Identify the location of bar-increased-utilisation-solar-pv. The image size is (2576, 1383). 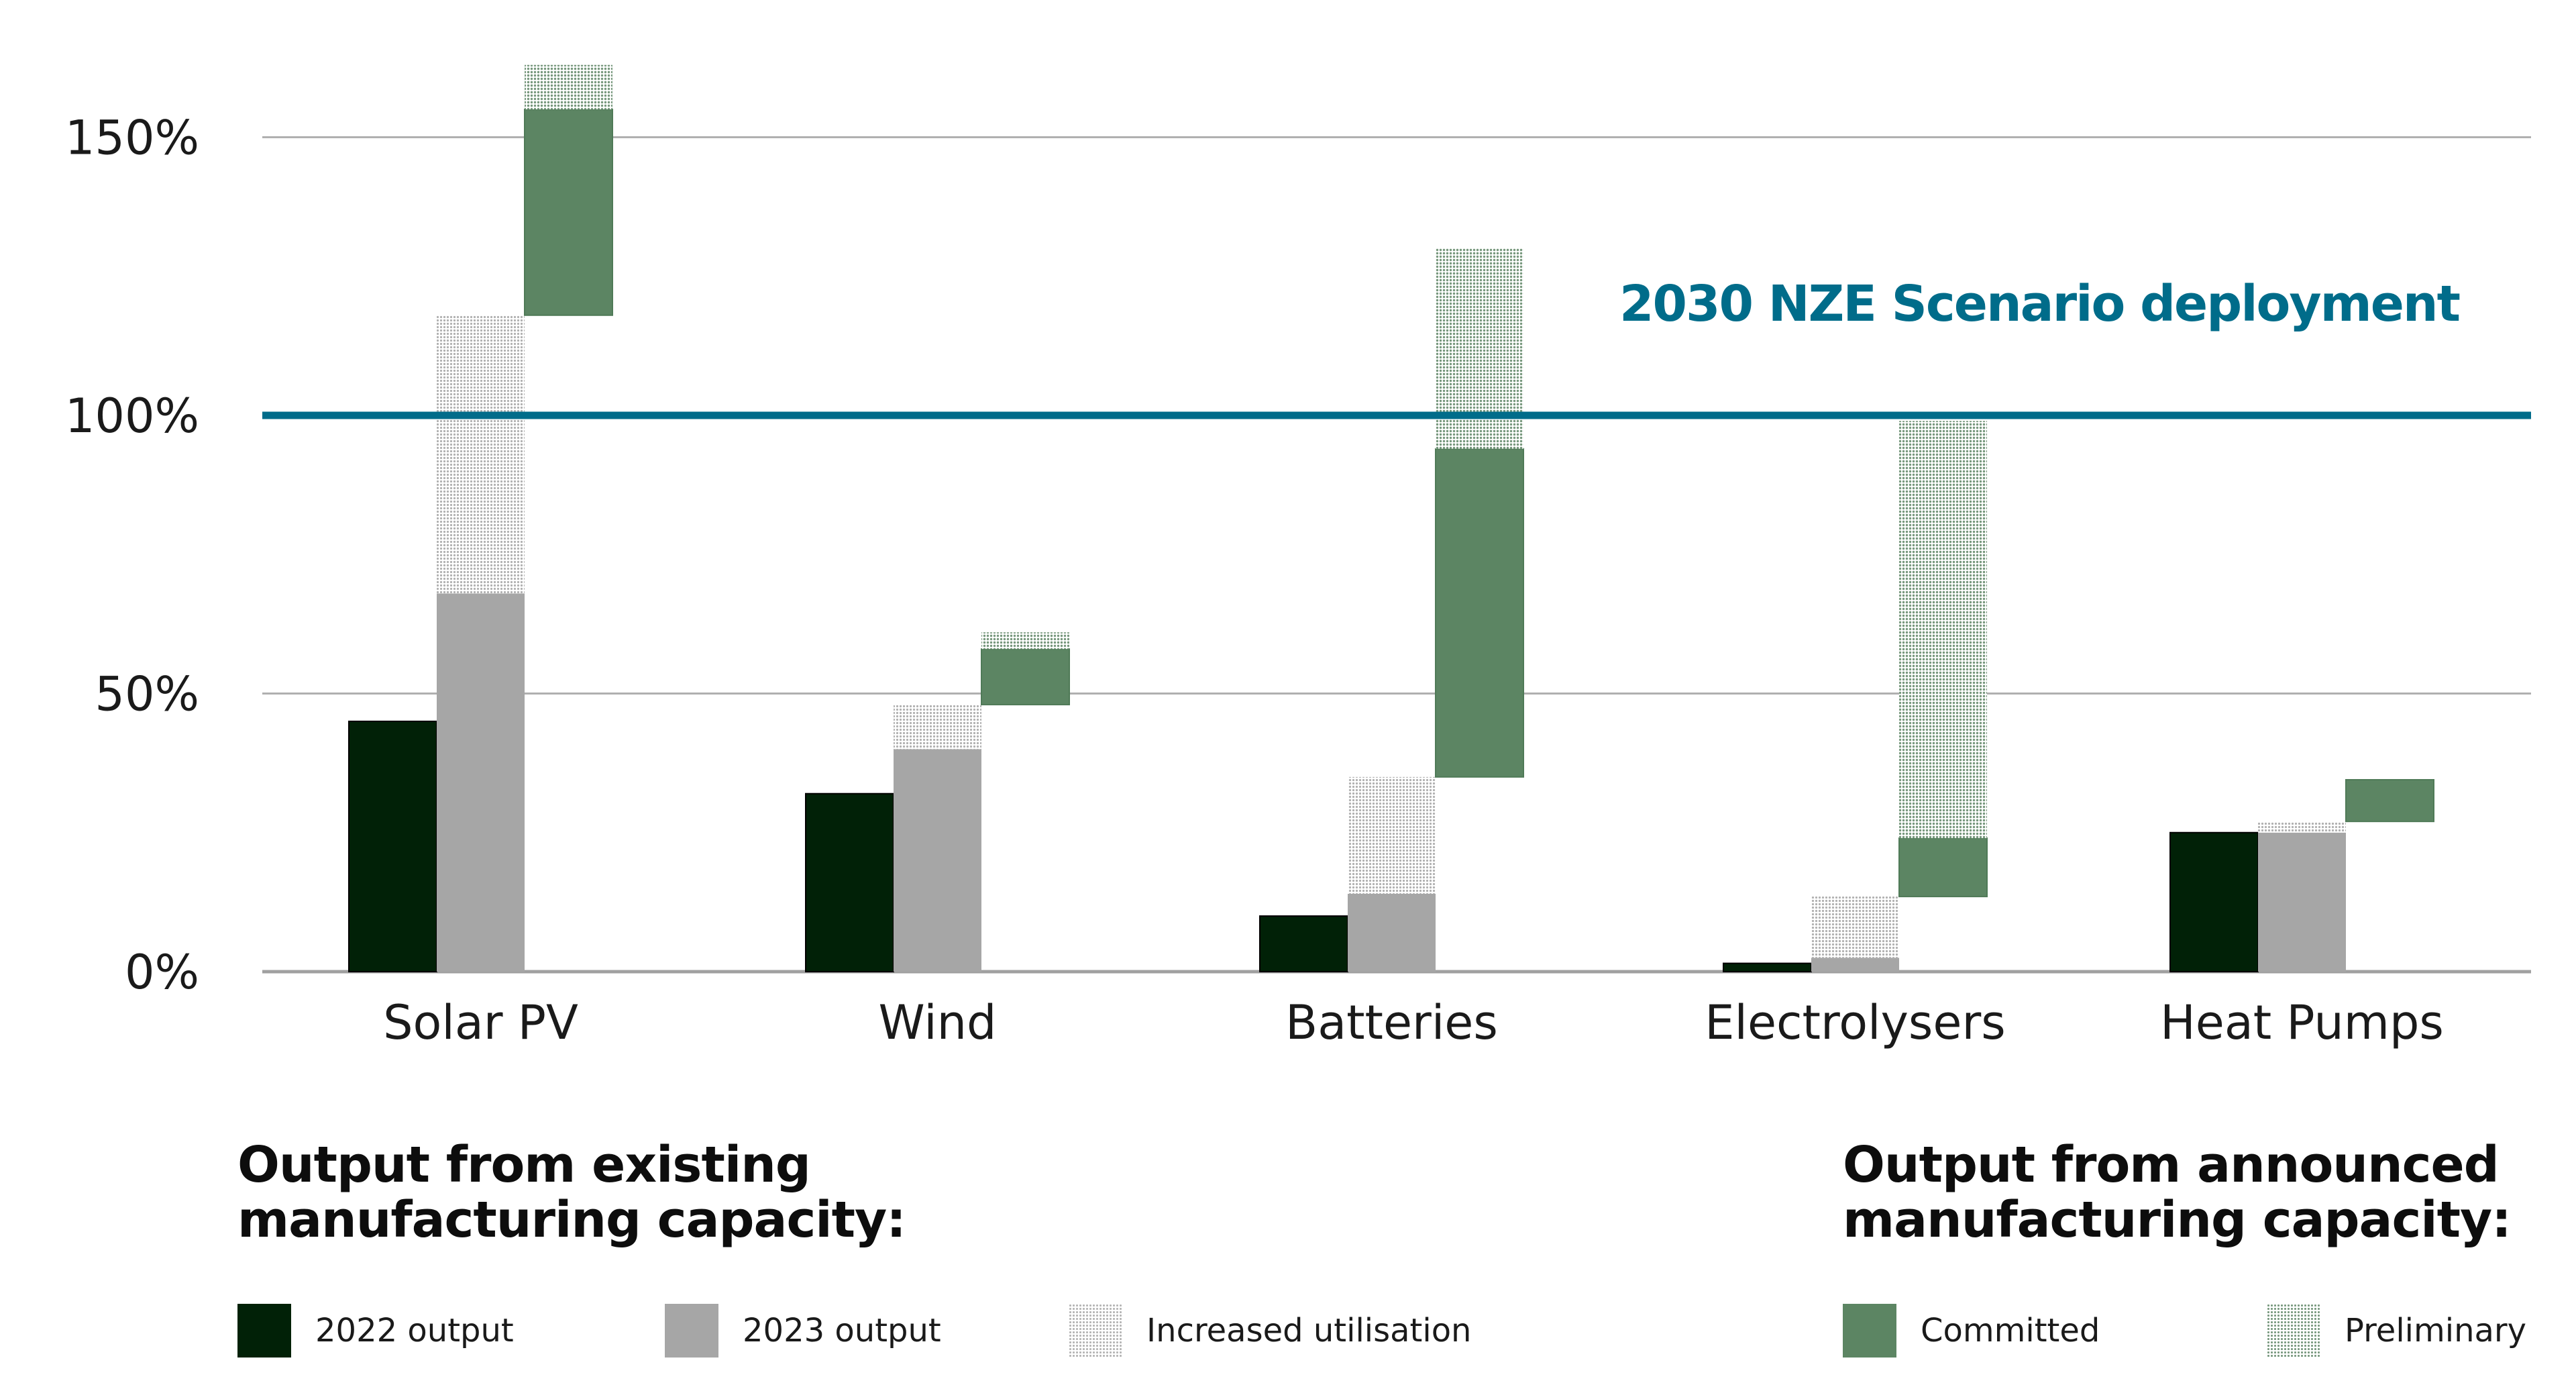
(481, 454).